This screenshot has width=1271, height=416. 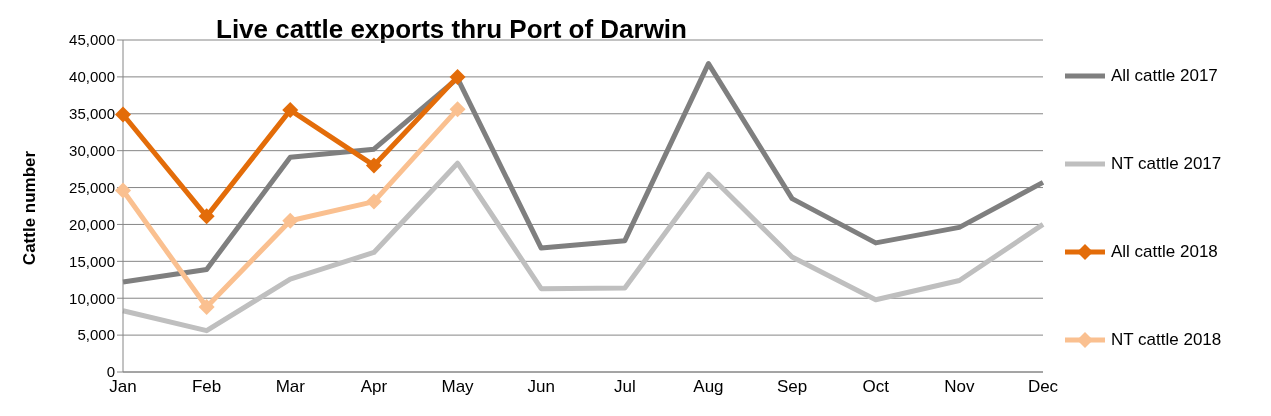 I want to click on x-tick-label: Mar, so click(x=290, y=387).